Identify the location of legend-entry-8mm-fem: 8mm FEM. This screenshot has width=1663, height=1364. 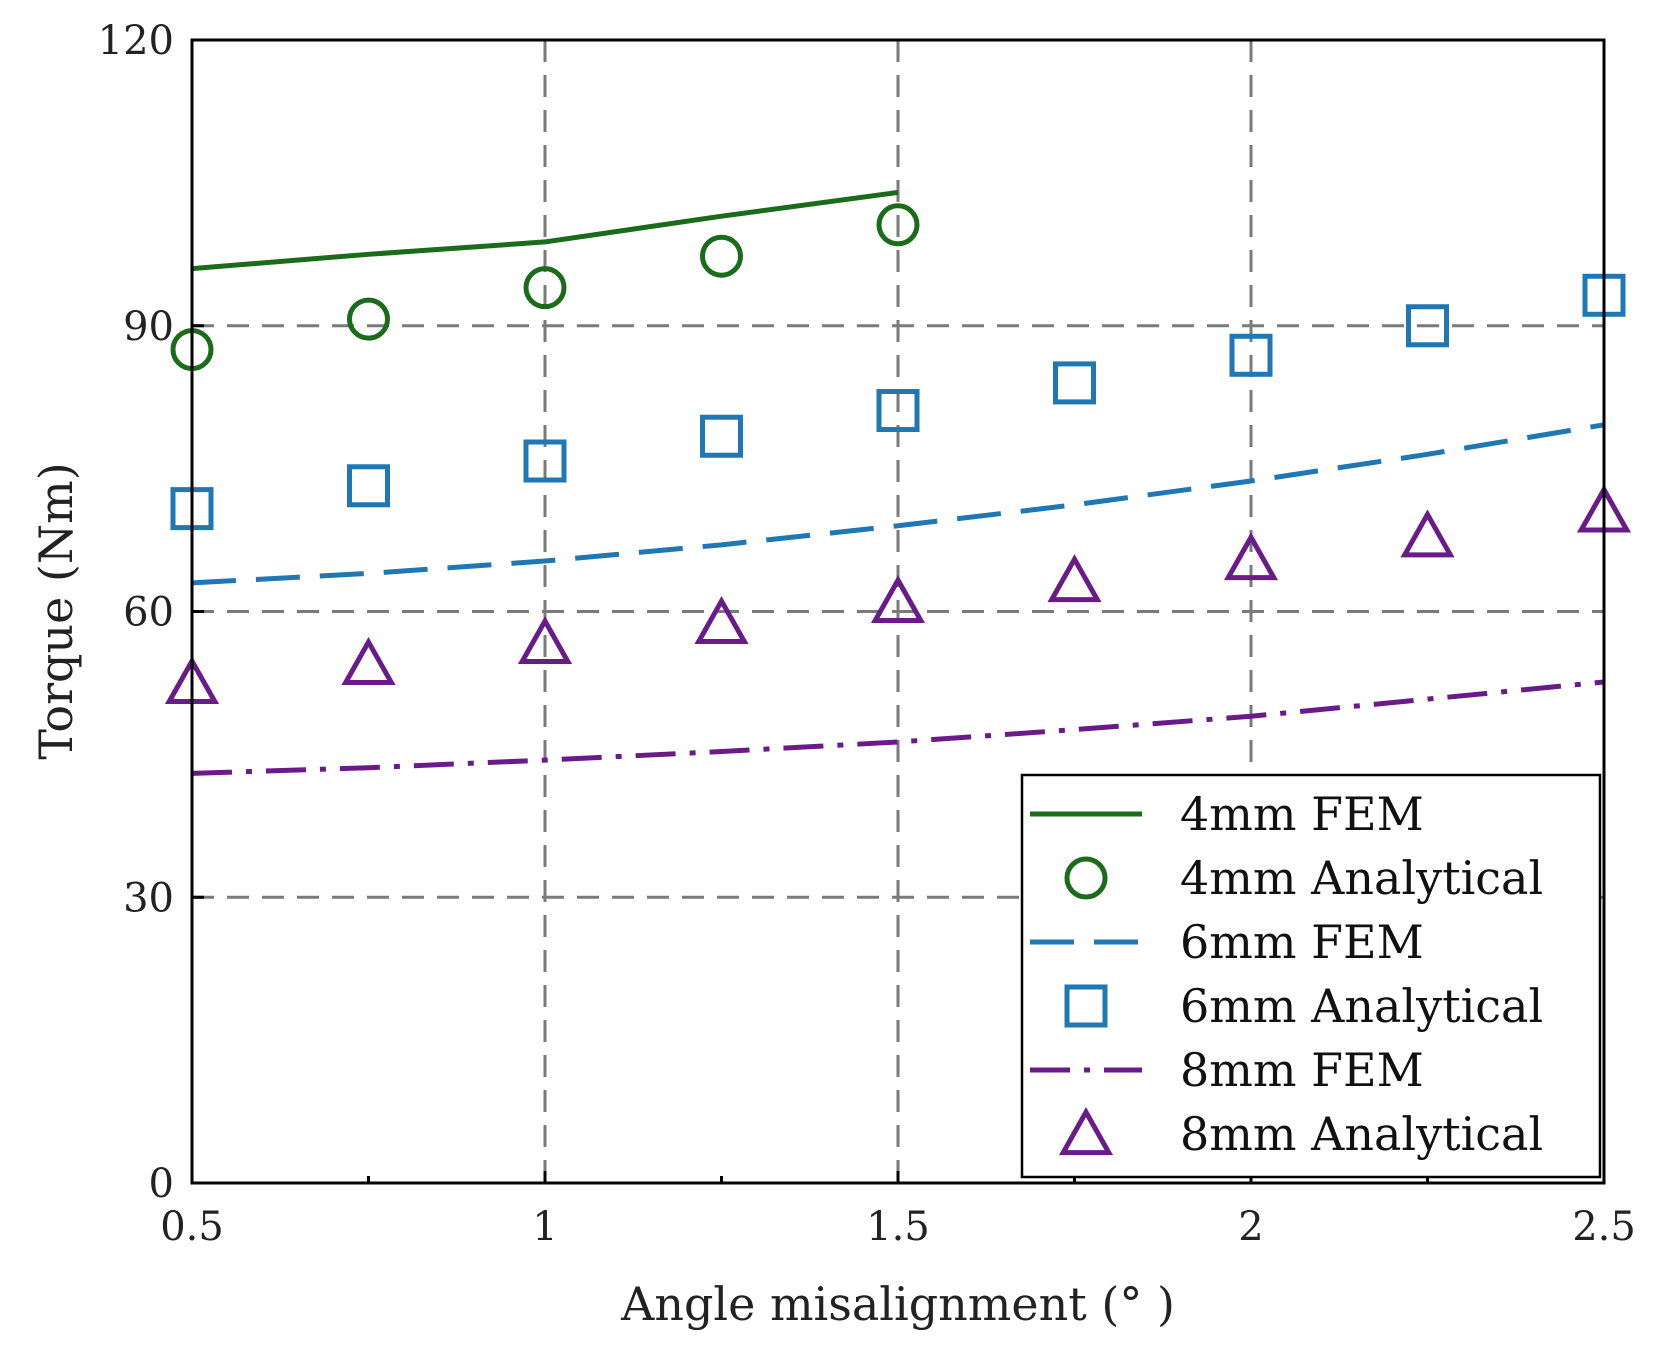
(1227, 1070).